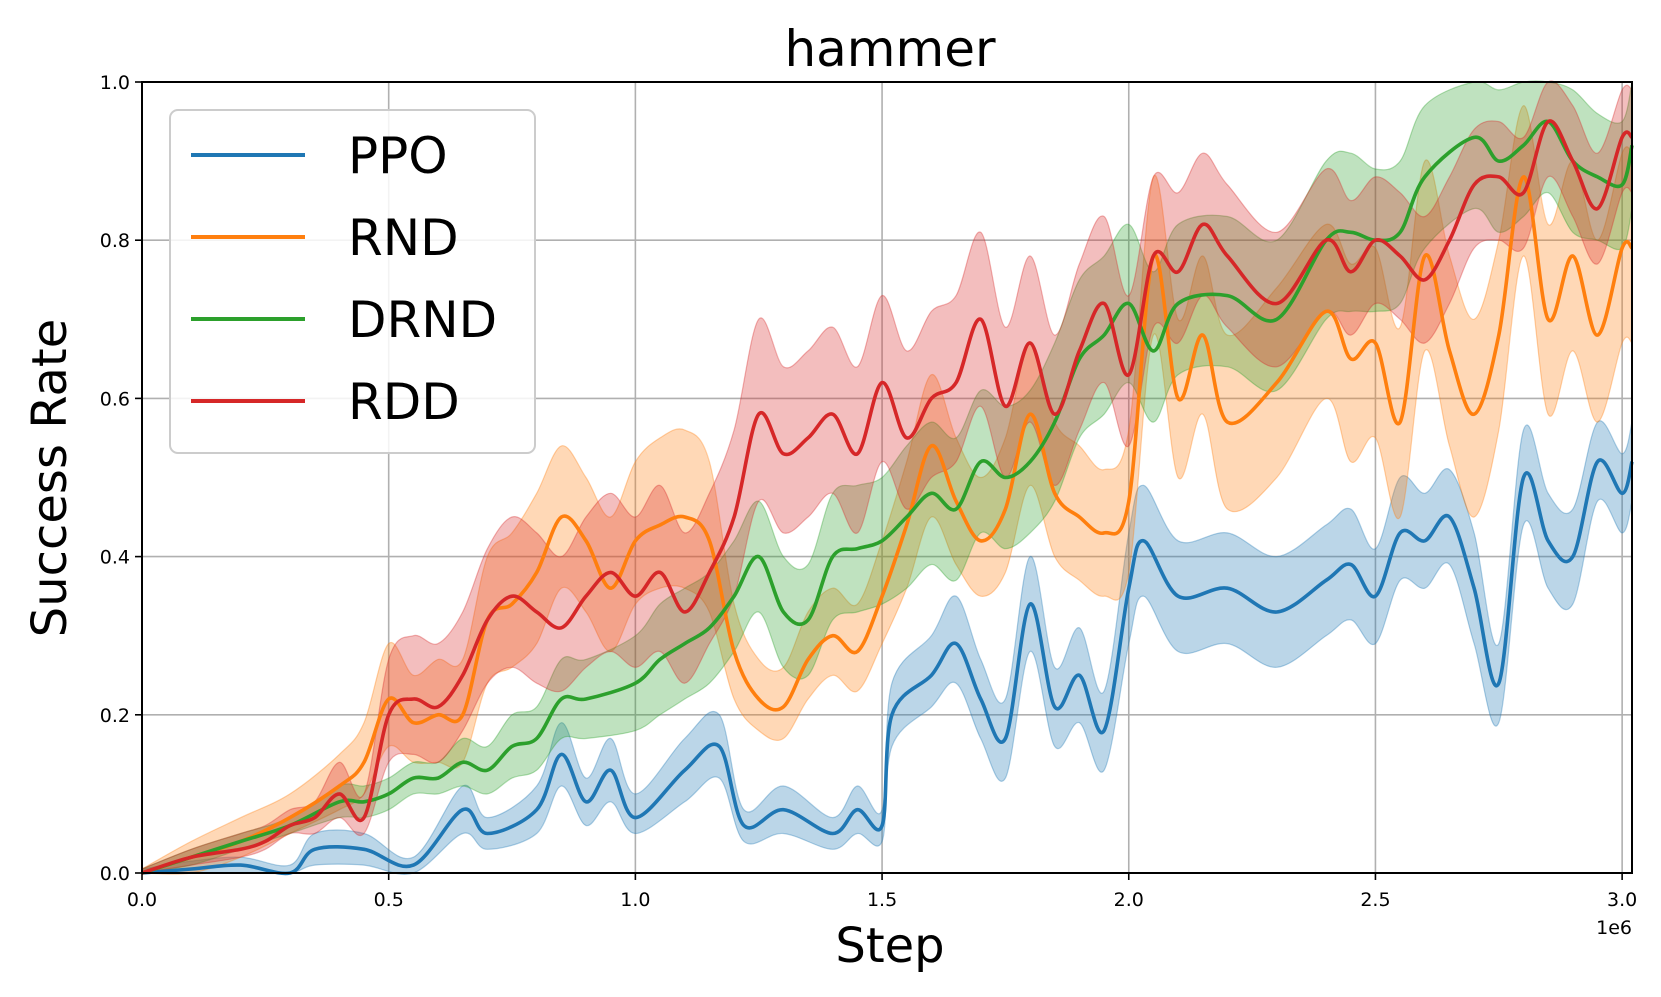 This screenshot has height=997, width=1661. I want to click on y-axis-ticks: 0.0 0.2 0.4 0.6 0.8 1.0, so click(121, 478).